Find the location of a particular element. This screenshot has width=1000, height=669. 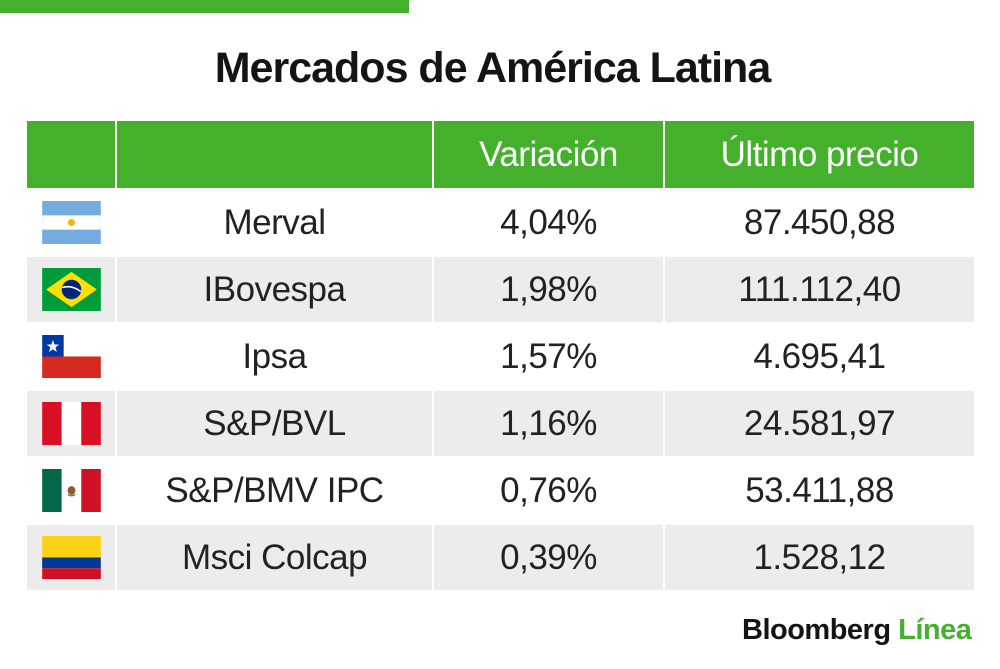

header-flag-cell is located at coordinates (71, 154).